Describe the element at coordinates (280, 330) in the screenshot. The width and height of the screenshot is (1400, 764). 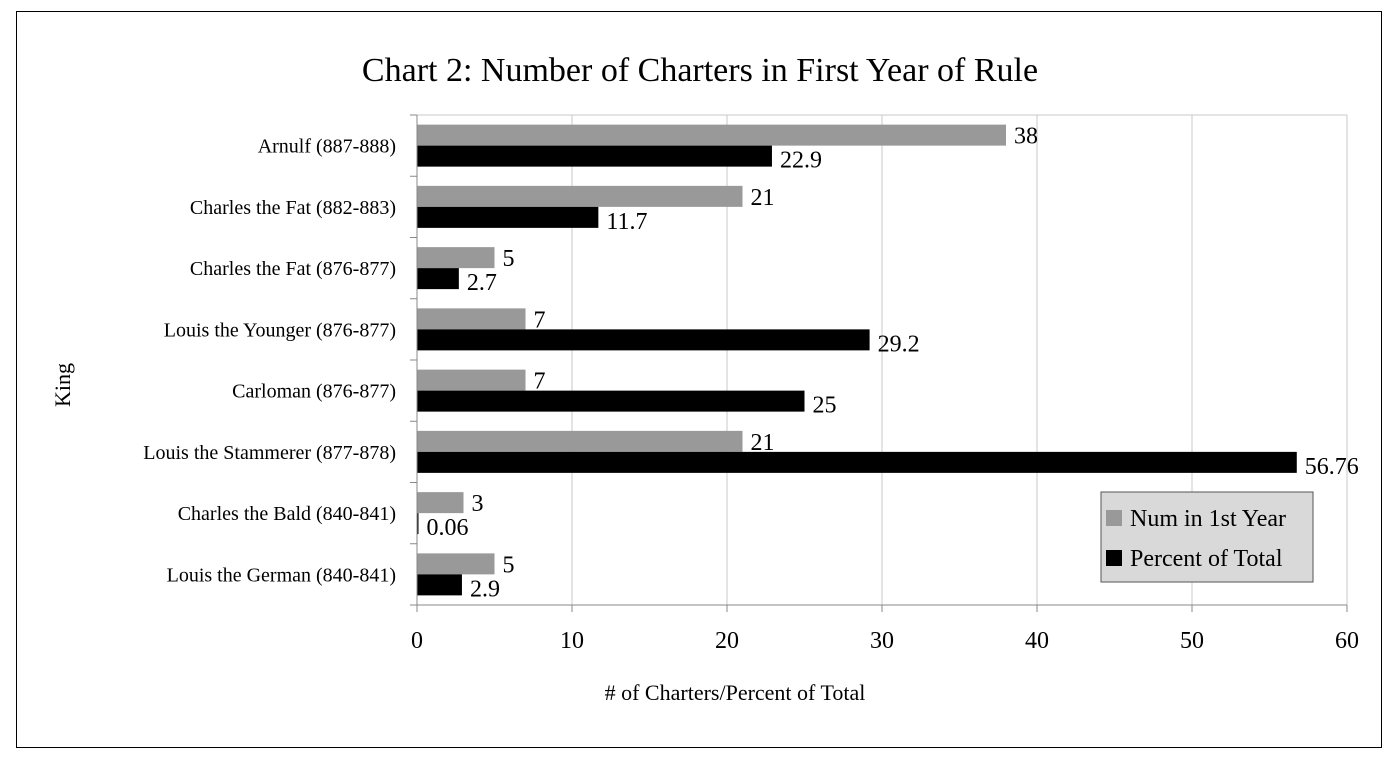
I see `category-label: Louis the Younger (876-877)` at that location.